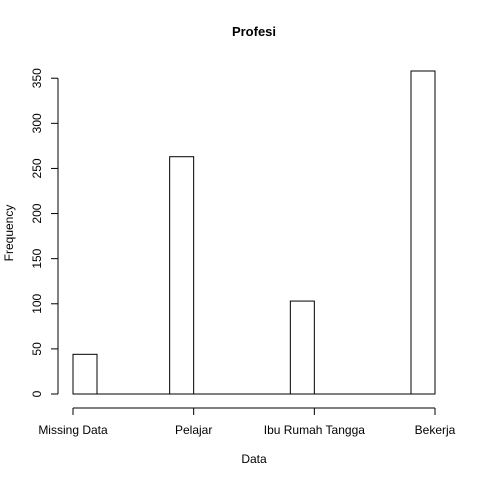 This screenshot has height=480, width=480. Describe the element at coordinates (193, 430) in the screenshot. I see `x-tick-label: Pelajar` at that location.